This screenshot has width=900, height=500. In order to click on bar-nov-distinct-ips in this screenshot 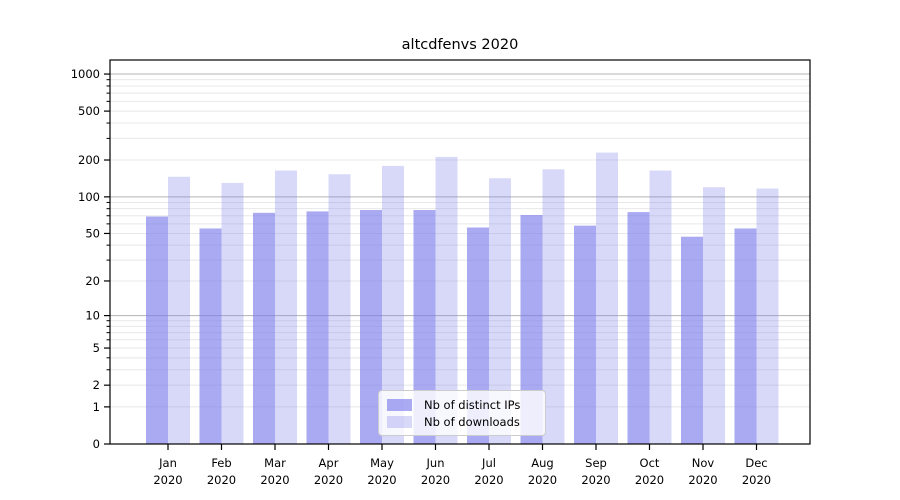, I will do `click(692, 340)`.